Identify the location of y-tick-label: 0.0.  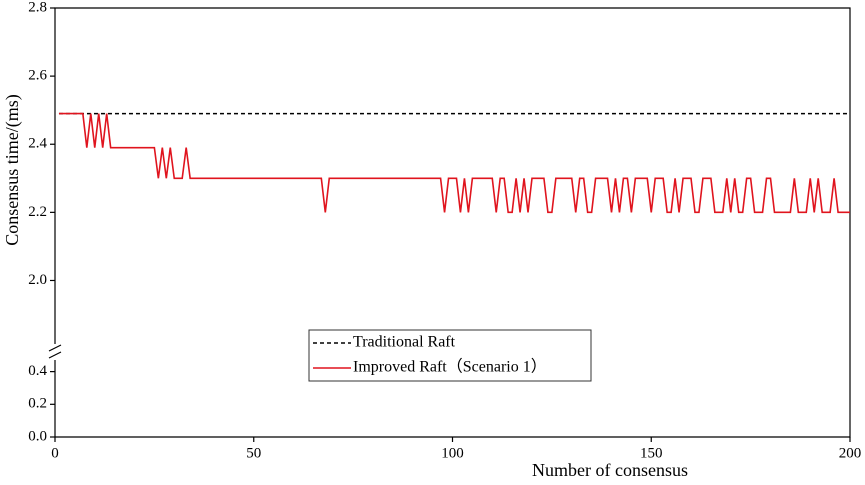
(37, 436).